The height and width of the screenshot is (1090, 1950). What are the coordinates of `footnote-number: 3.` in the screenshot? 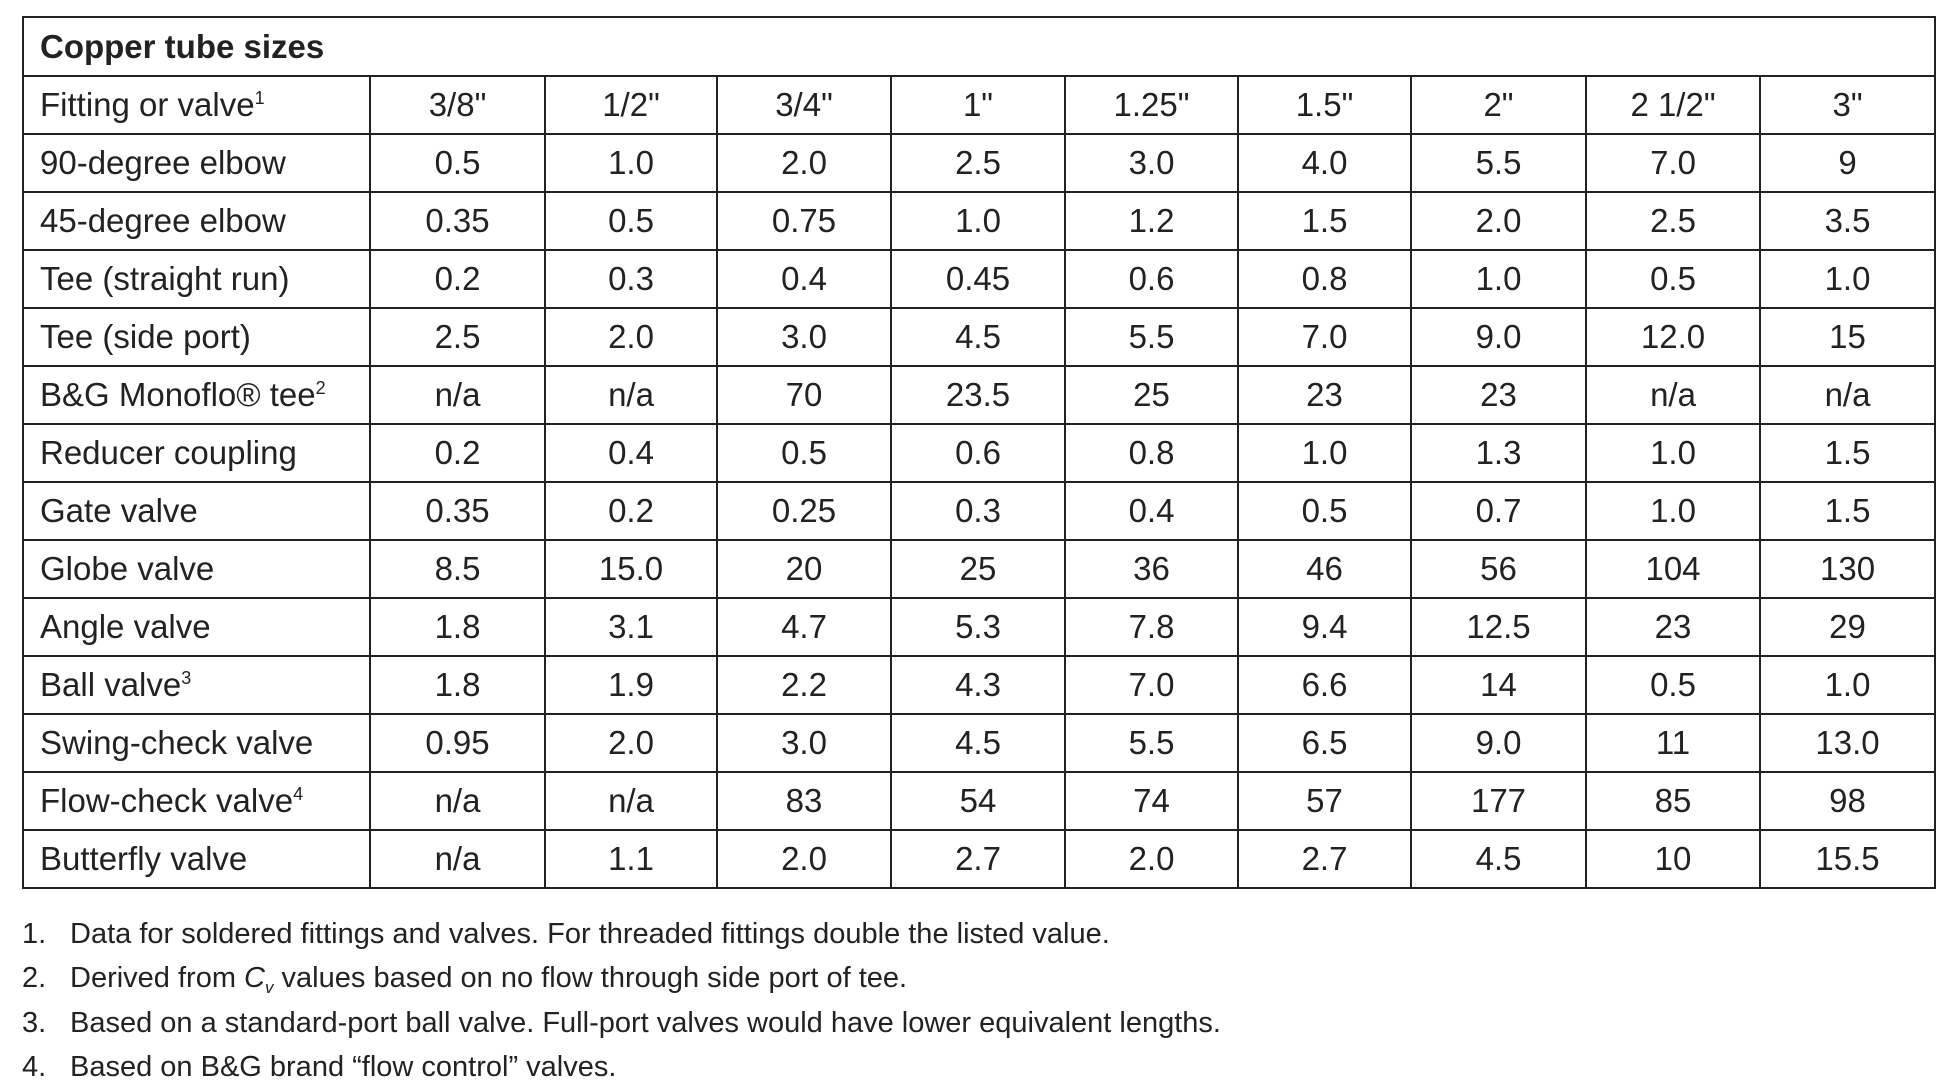 It's located at (46, 1023).